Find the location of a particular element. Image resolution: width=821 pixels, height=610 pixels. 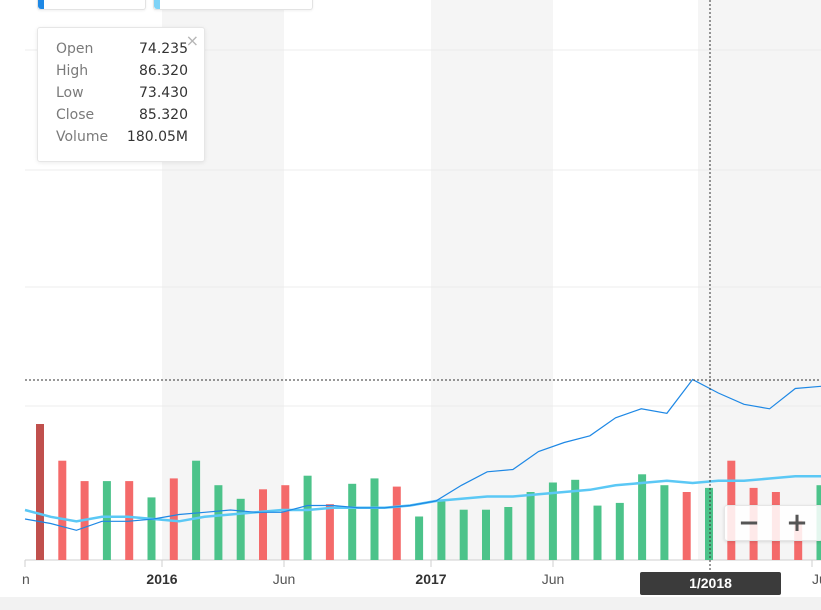

tooltip-label: High is located at coordinates (72, 71).